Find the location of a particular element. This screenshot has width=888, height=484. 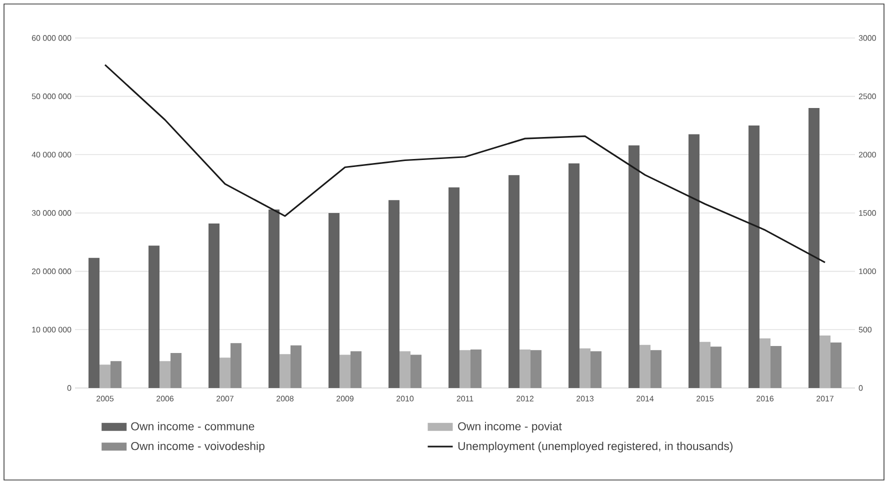

legend-label: Unemployment (unemployed registered, in thousands) is located at coordinates (595, 447).